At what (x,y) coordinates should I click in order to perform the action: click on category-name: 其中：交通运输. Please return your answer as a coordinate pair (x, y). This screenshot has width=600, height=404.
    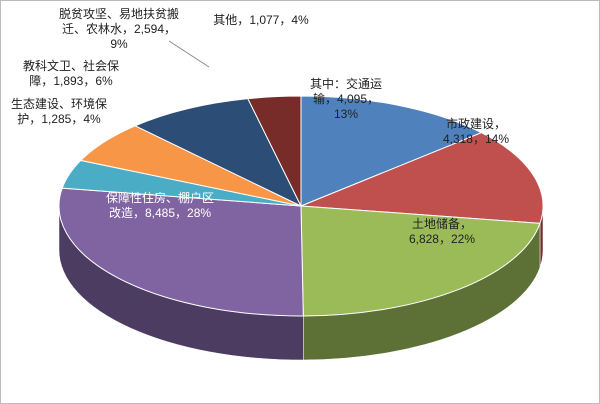
    Looking at the image, I should click on (345, 91).